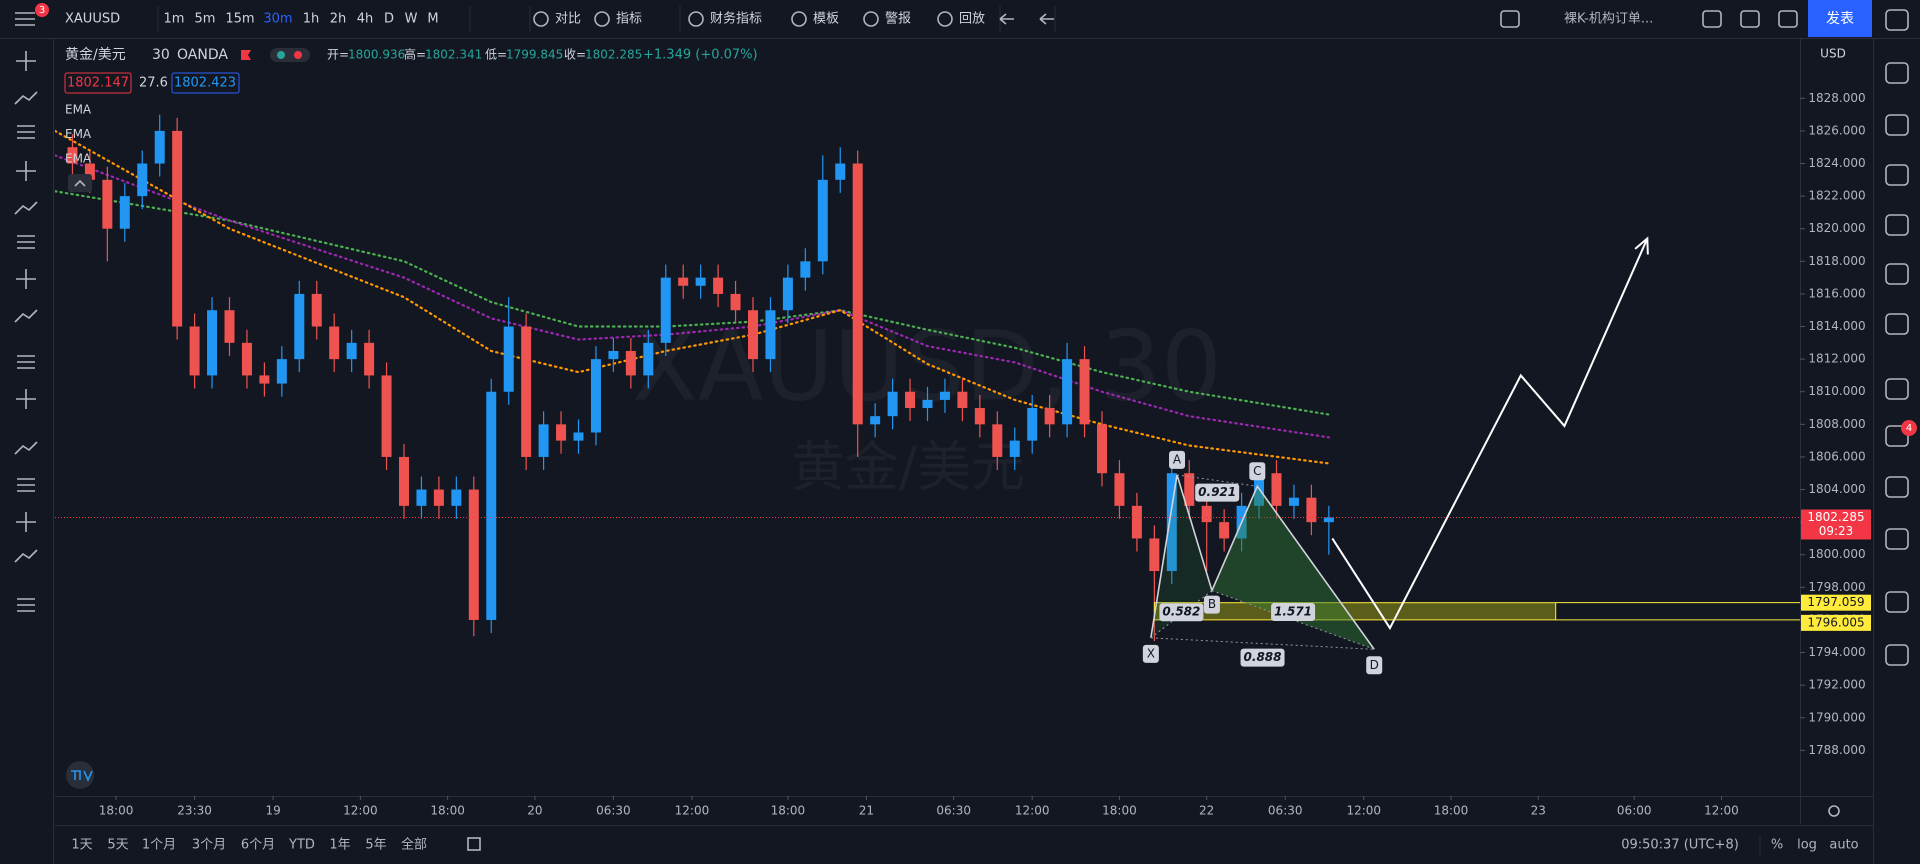 Image resolution: width=1920 pixels, height=864 pixels. What do you see at coordinates (1807, 845) in the screenshot?
I see `scale-option: log` at bounding box center [1807, 845].